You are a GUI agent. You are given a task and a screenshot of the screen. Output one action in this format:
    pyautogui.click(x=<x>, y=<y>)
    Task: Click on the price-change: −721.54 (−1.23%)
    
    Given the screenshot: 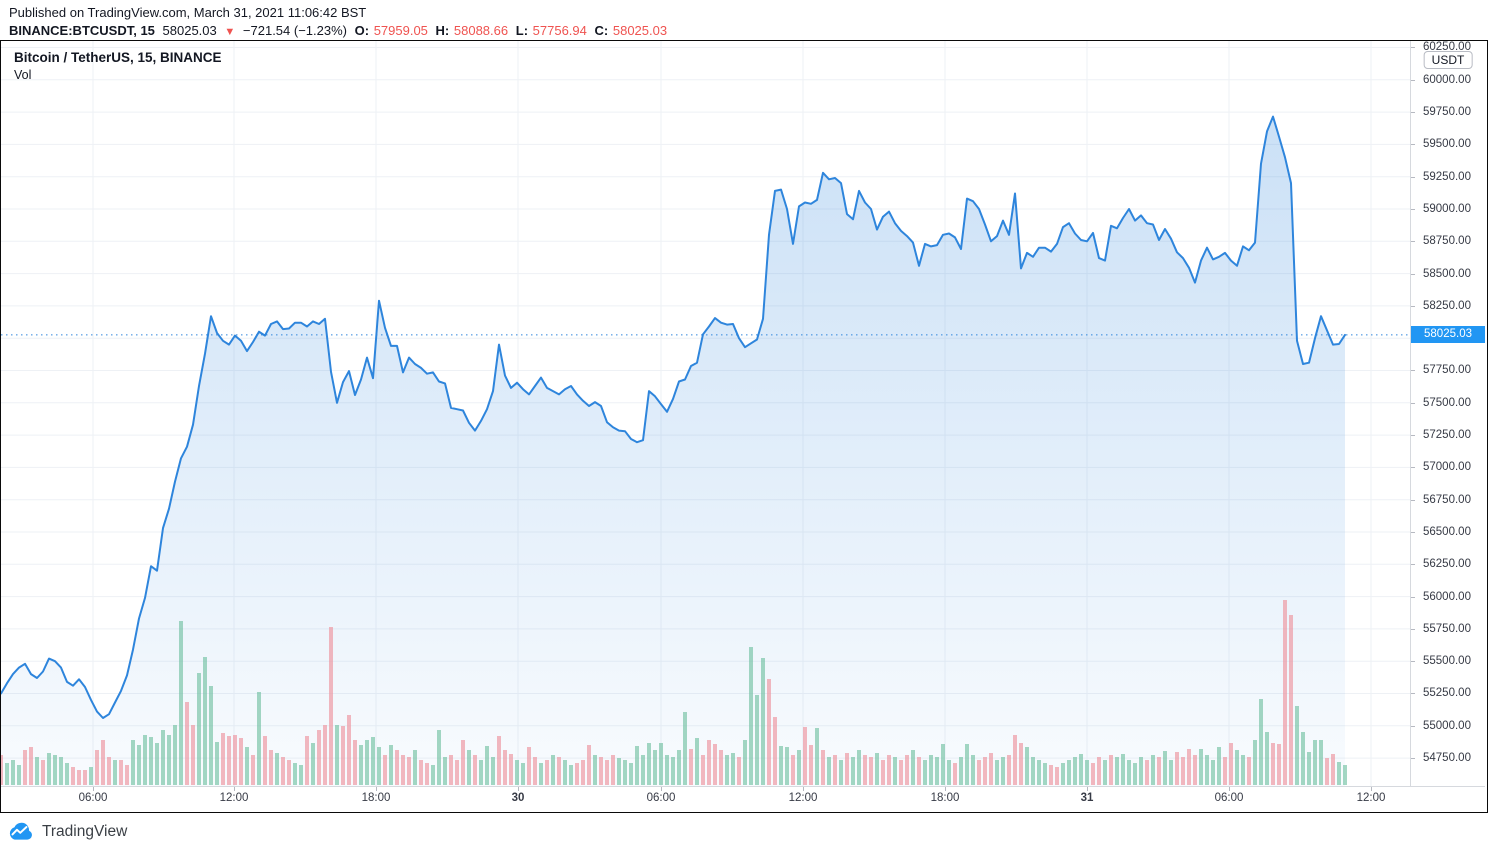 What is the action you would take?
    pyautogui.click(x=294, y=30)
    